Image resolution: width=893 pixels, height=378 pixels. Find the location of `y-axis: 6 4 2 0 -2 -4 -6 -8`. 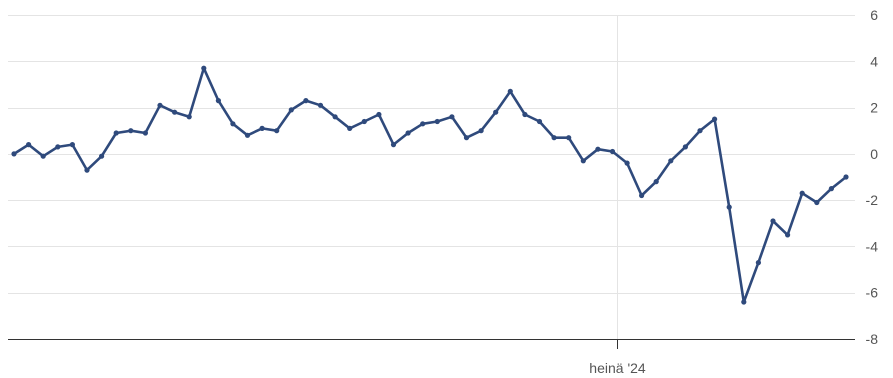

y-axis: 6 4 2 0 -2 -4 -6 -8 is located at coordinates (872, 177).